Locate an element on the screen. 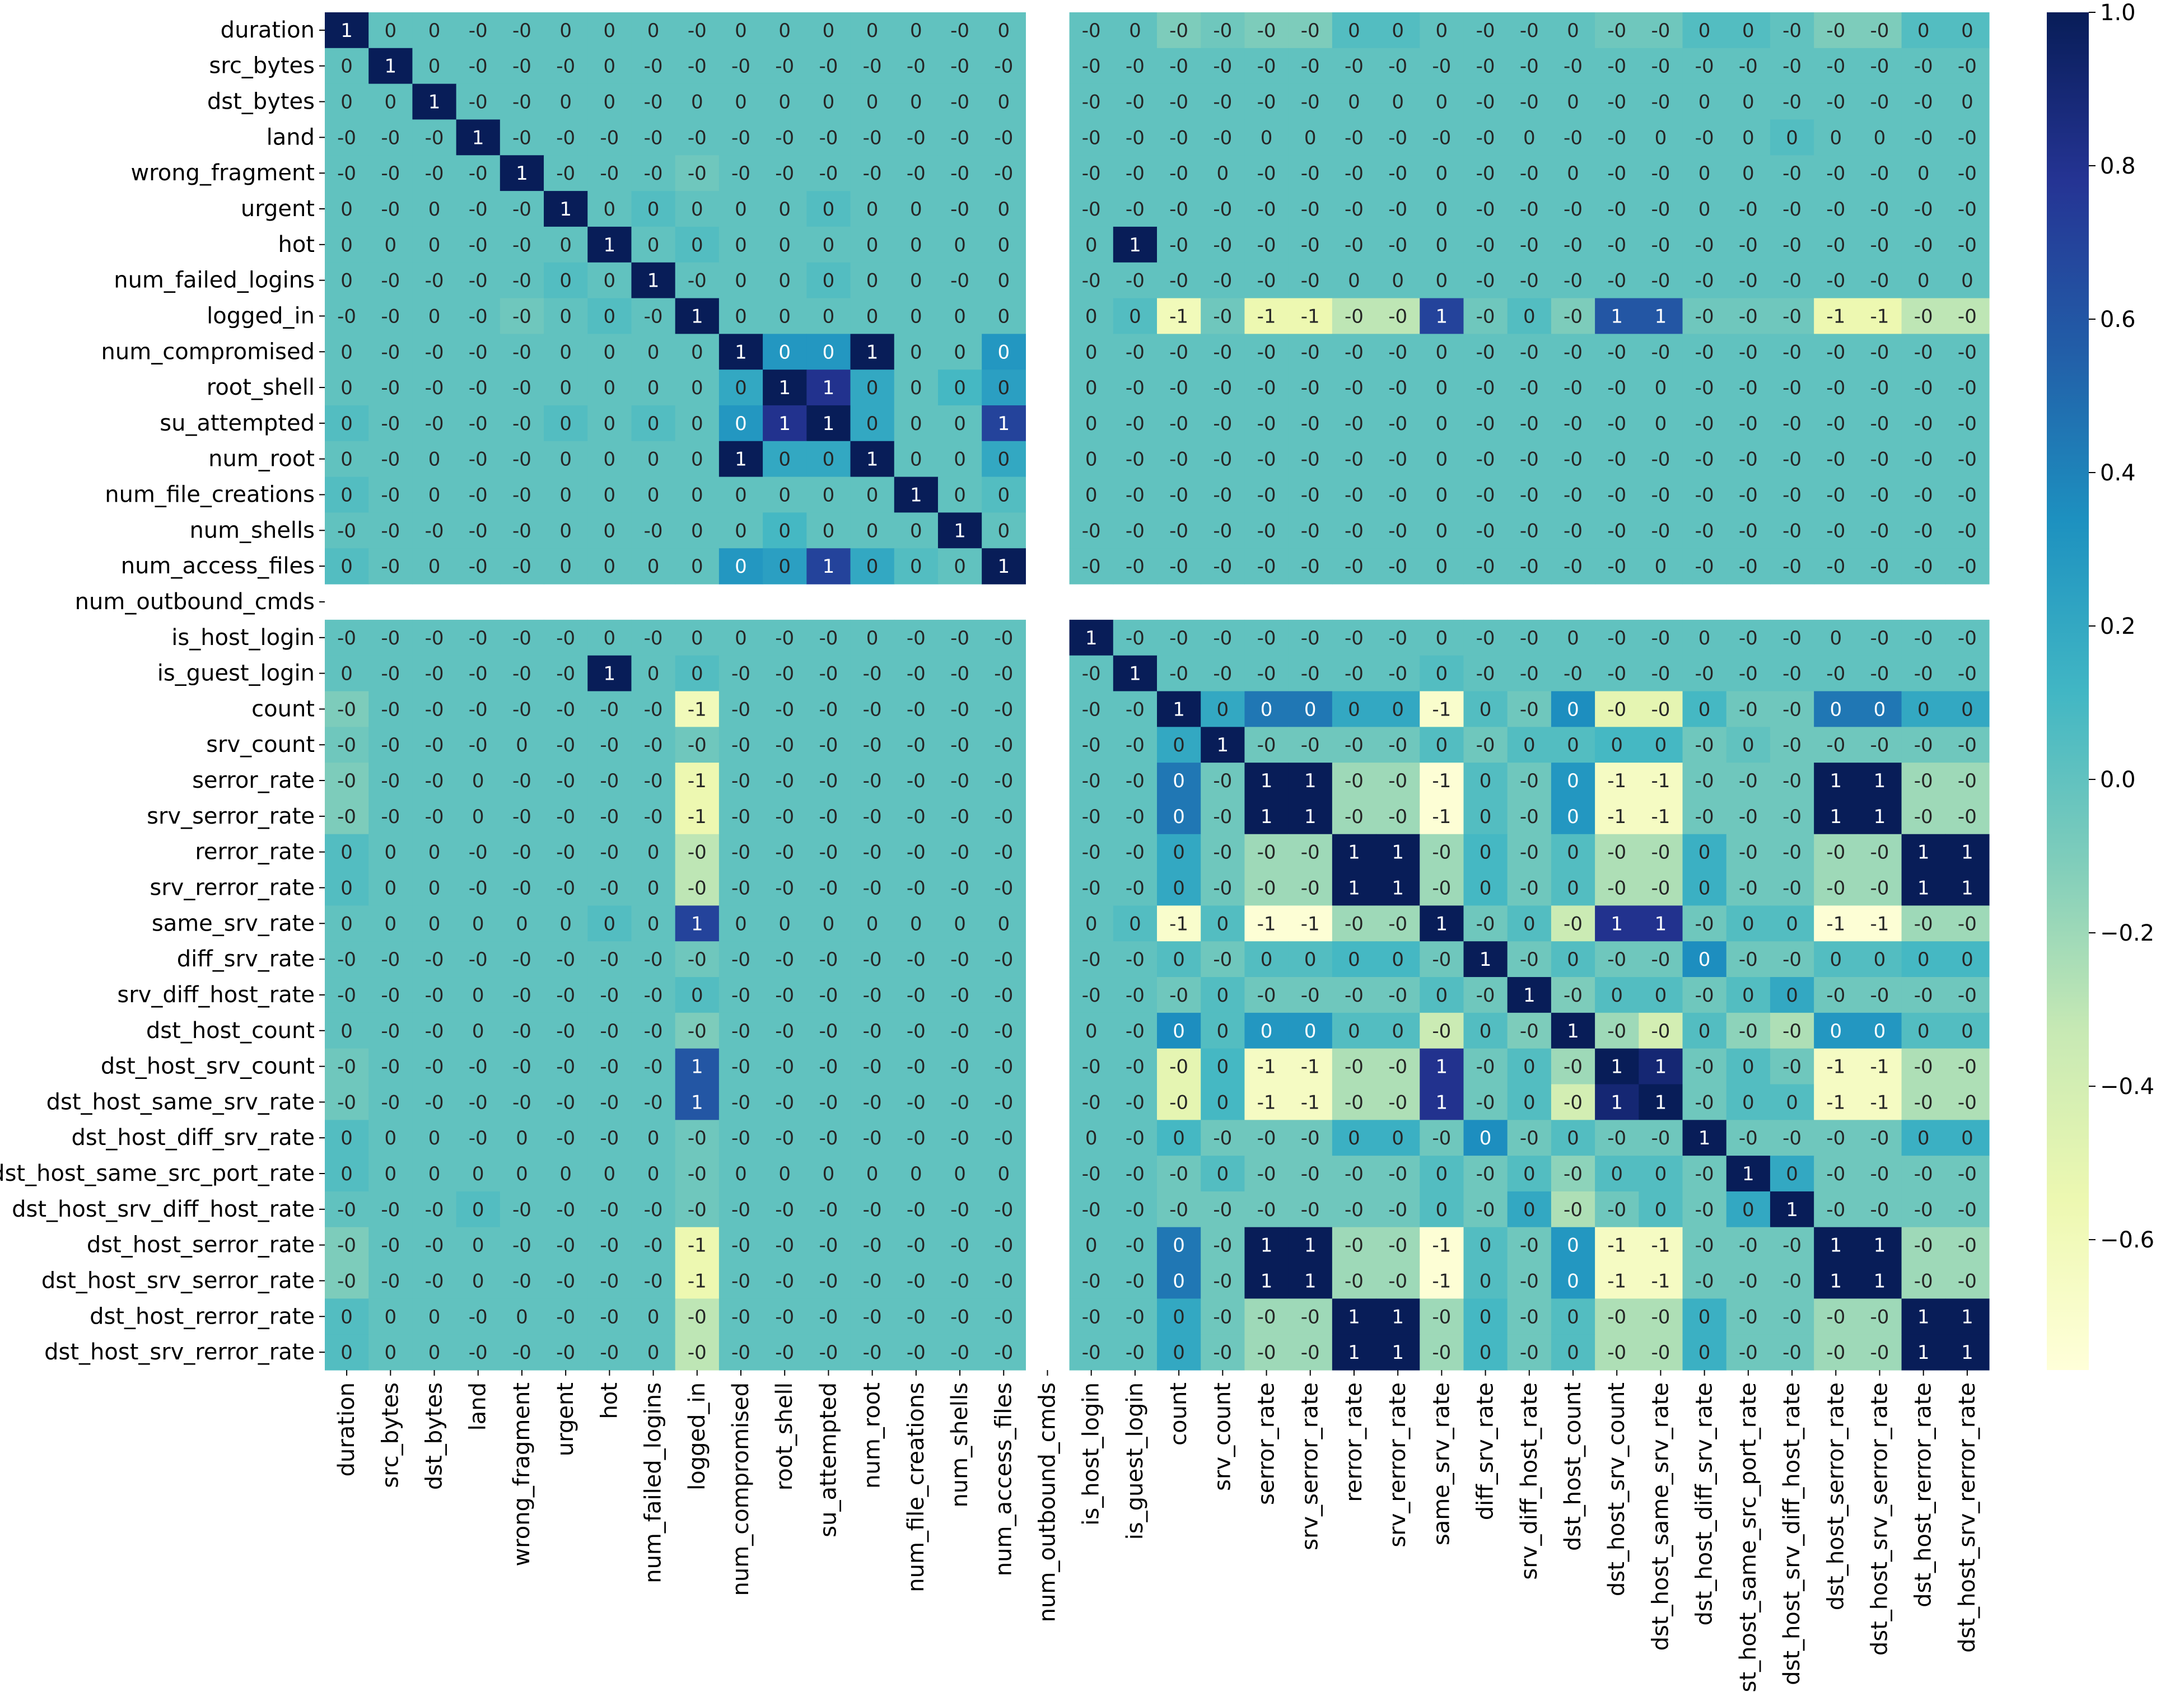  cell-value-label: -1 is located at coordinates (1442, 709).